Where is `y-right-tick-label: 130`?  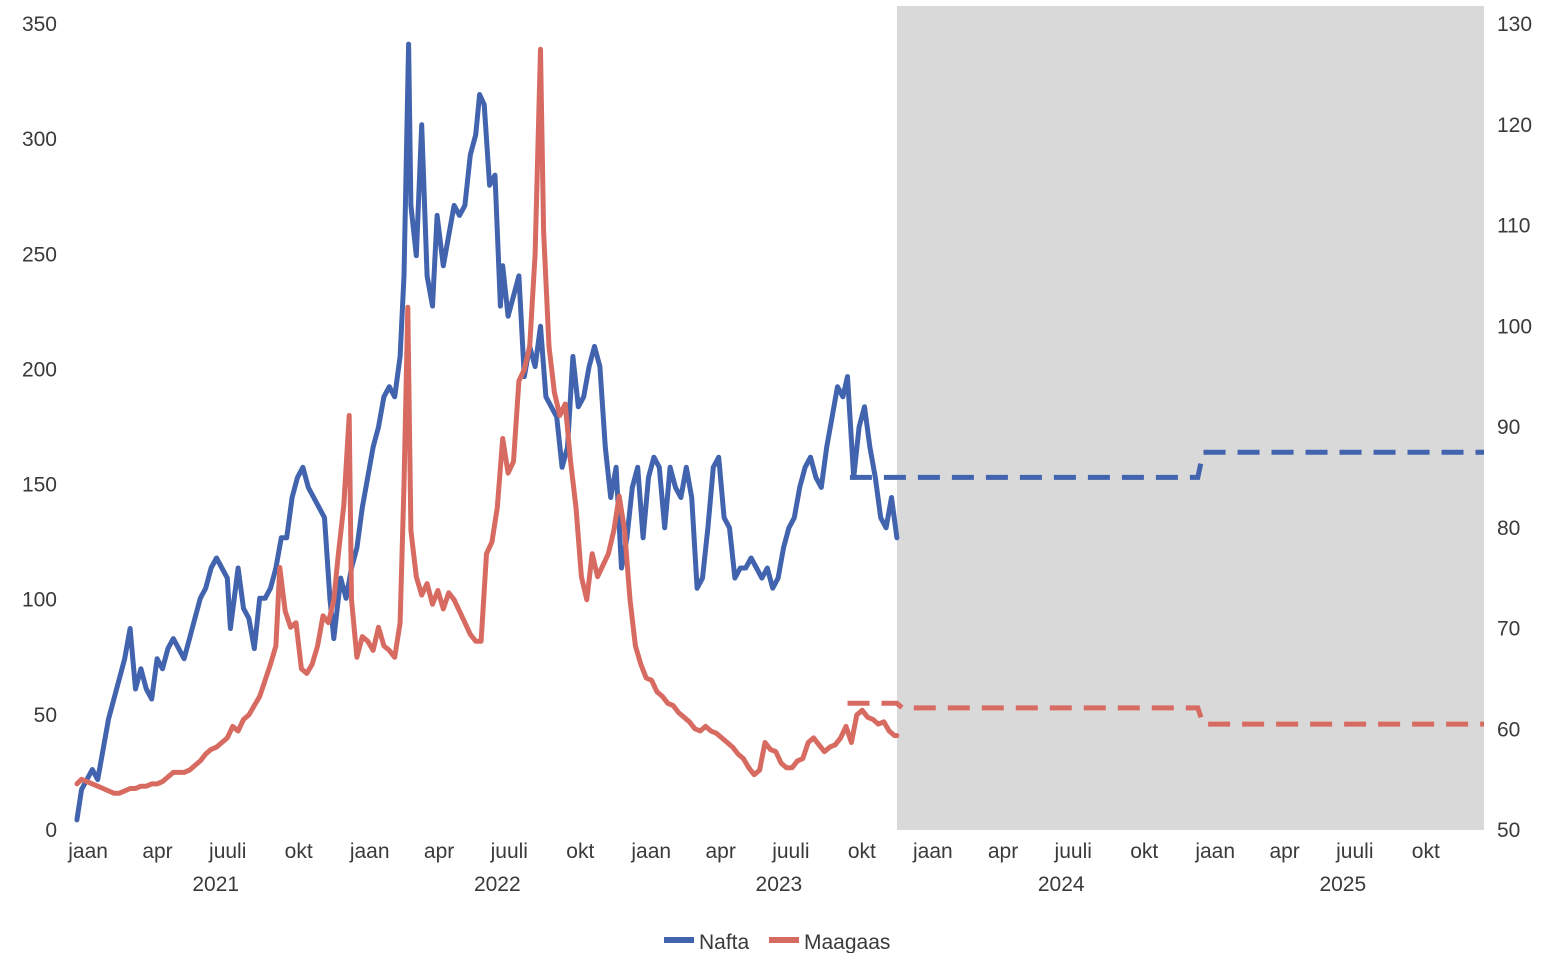 y-right-tick-label: 130 is located at coordinates (1514, 24).